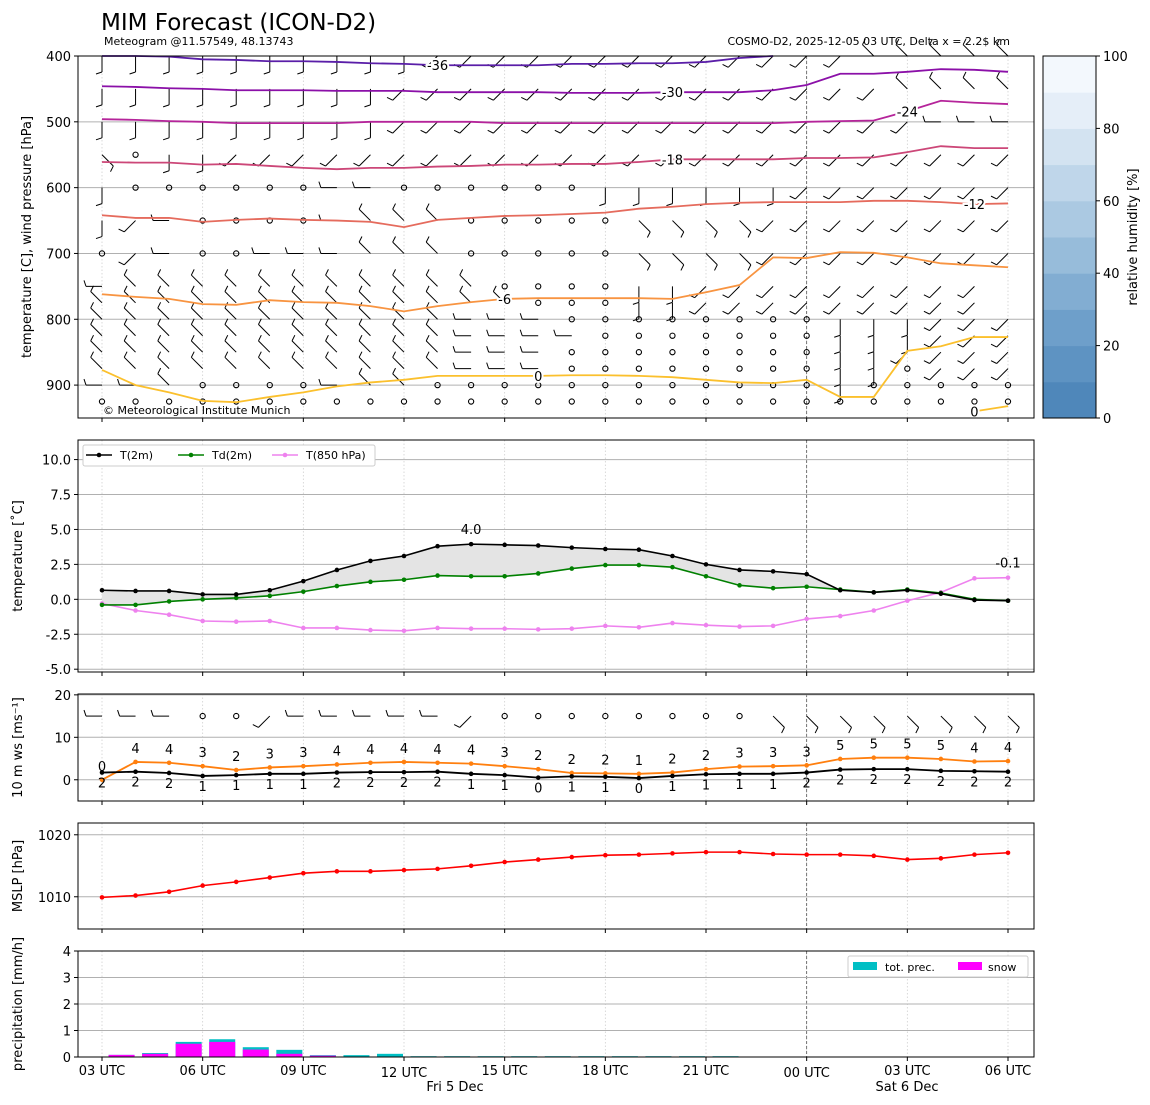 This screenshot has width=1150, height=1105. What do you see at coordinates (910, 967) in the screenshot?
I see `legend-label: tot. prec.` at bounding box center [910, 967].